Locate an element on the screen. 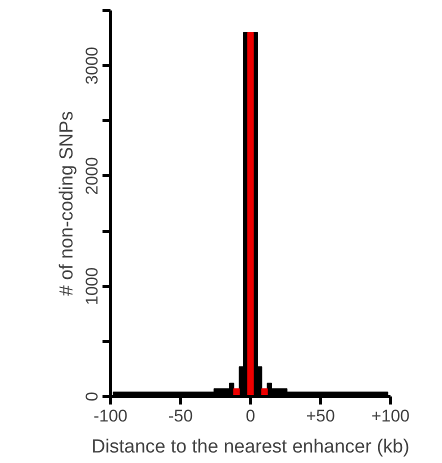  y-tick-label: 0 is located at coordinates (92, 397).